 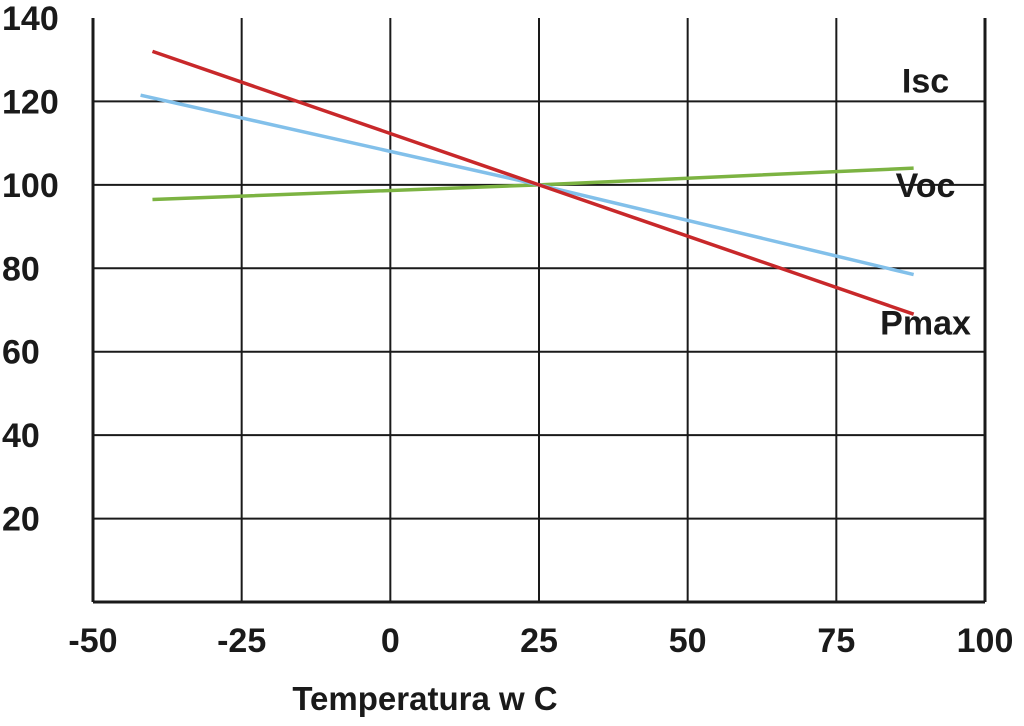 I want to click on y-tick-label: 80, so click(x=21, y=269).